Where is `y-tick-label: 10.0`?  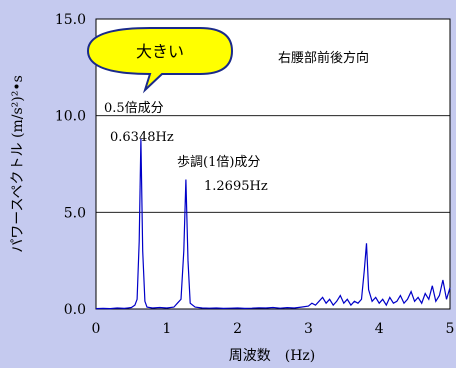
y-tick-label: 10.0 is located at coordinates (70, 117).